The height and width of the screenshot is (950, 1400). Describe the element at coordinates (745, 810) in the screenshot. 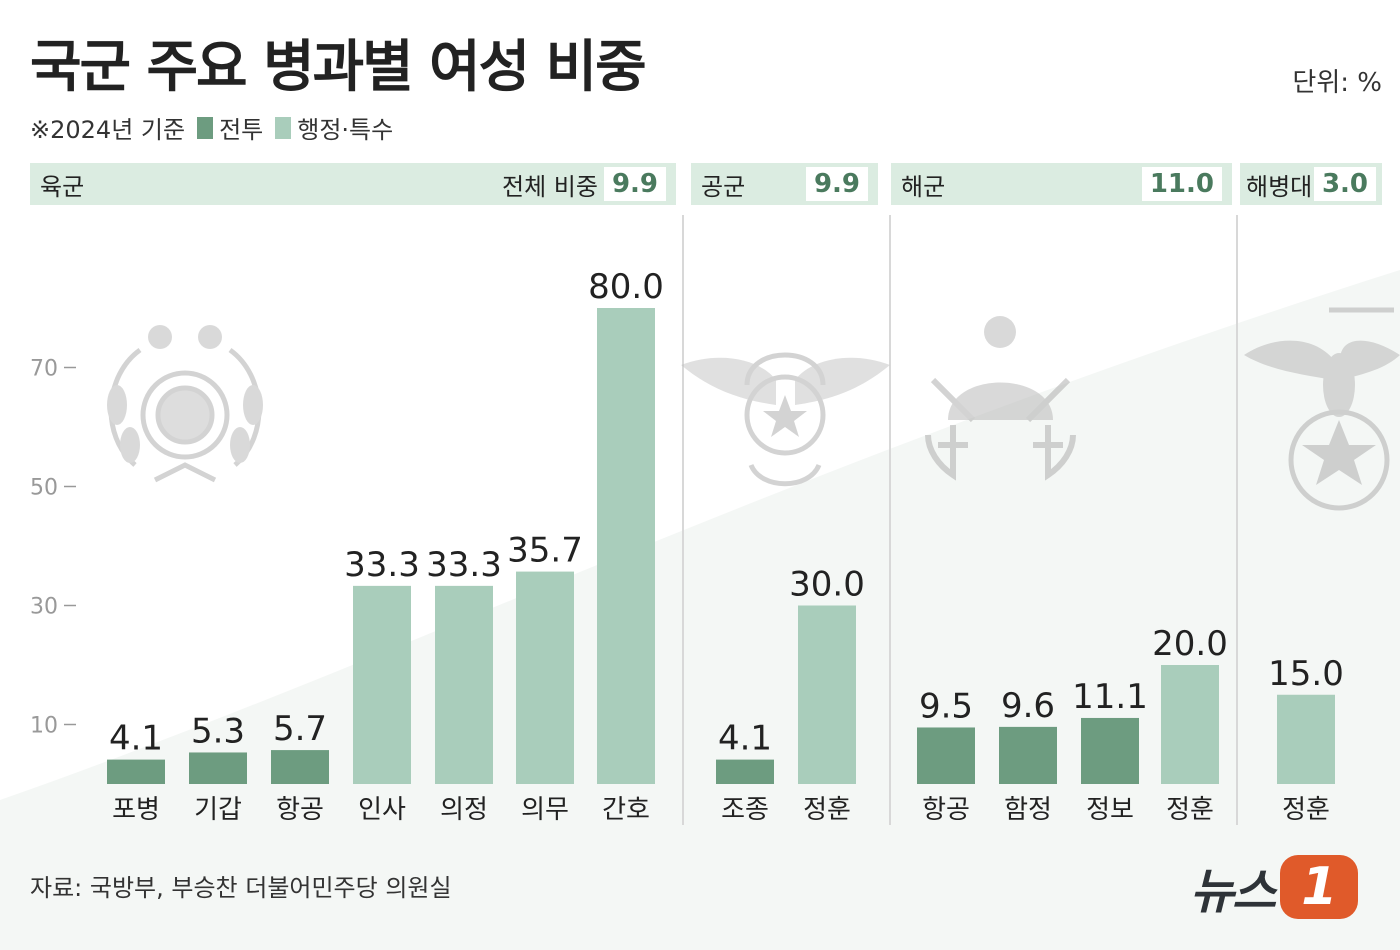

I see `category-label: 조종` at that location.